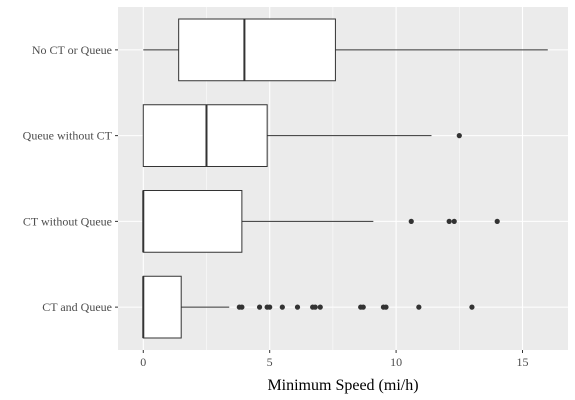 This screenshot has width=575, height=400. I want to click on y-tick-label: Queue without CT, so click(68, 136).